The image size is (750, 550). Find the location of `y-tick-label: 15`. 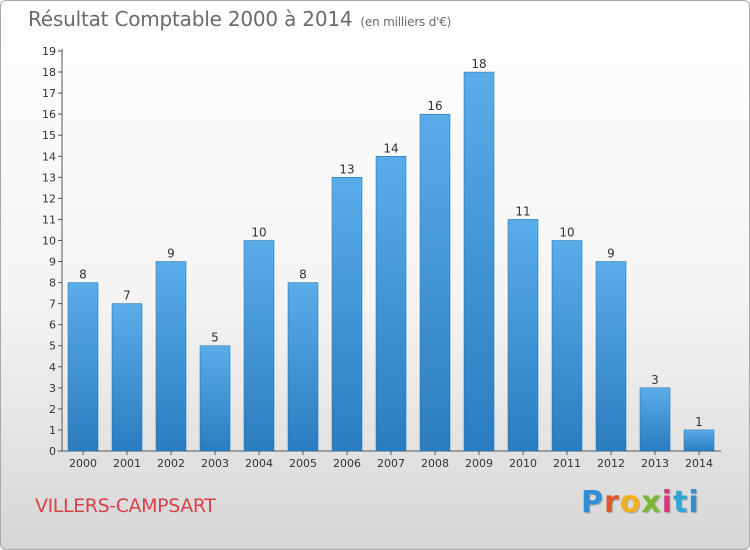

y-tick-label: 15 is located at coordinates (49, 135).